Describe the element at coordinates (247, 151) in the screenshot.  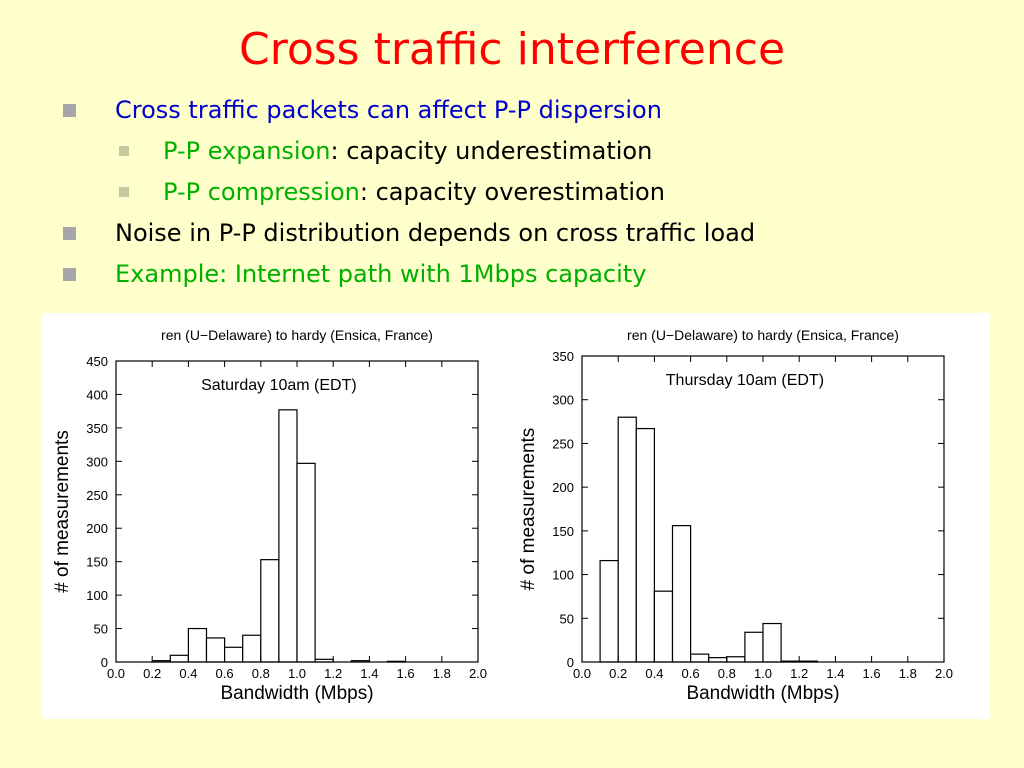
I see `bullet-text: P-P expansion` at that location.